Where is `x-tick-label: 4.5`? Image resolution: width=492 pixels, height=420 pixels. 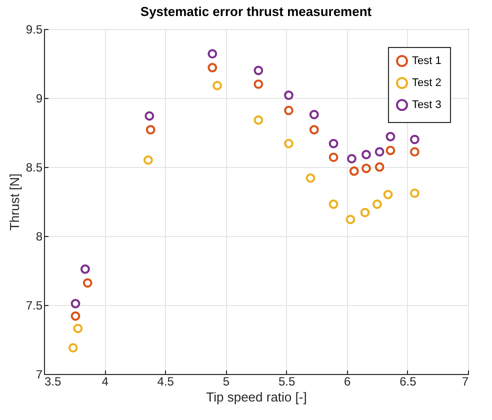
x-tick-label: 4.5 is located at coordinates (165, 381).